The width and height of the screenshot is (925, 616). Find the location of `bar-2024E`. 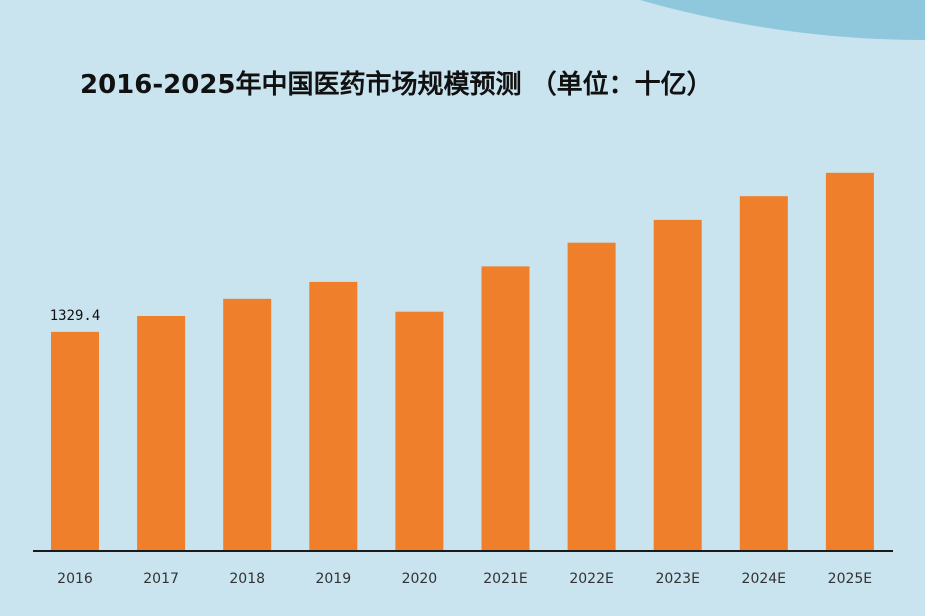

bar-2024E is located at coordinates (763, 373).